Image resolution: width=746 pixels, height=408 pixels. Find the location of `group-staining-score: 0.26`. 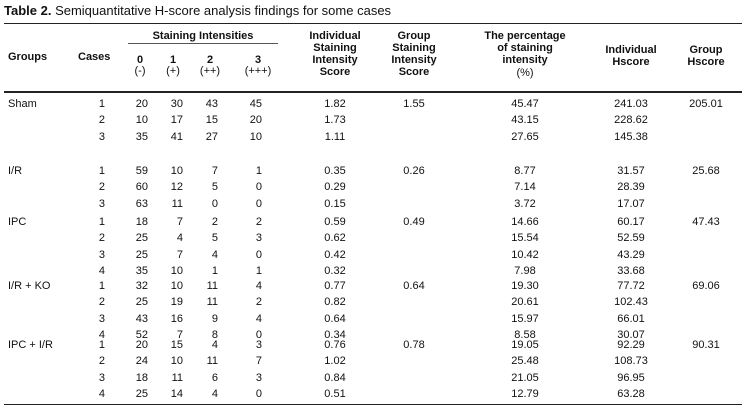

group-staining-score: 0.26 is located at coordinates (414, 171).